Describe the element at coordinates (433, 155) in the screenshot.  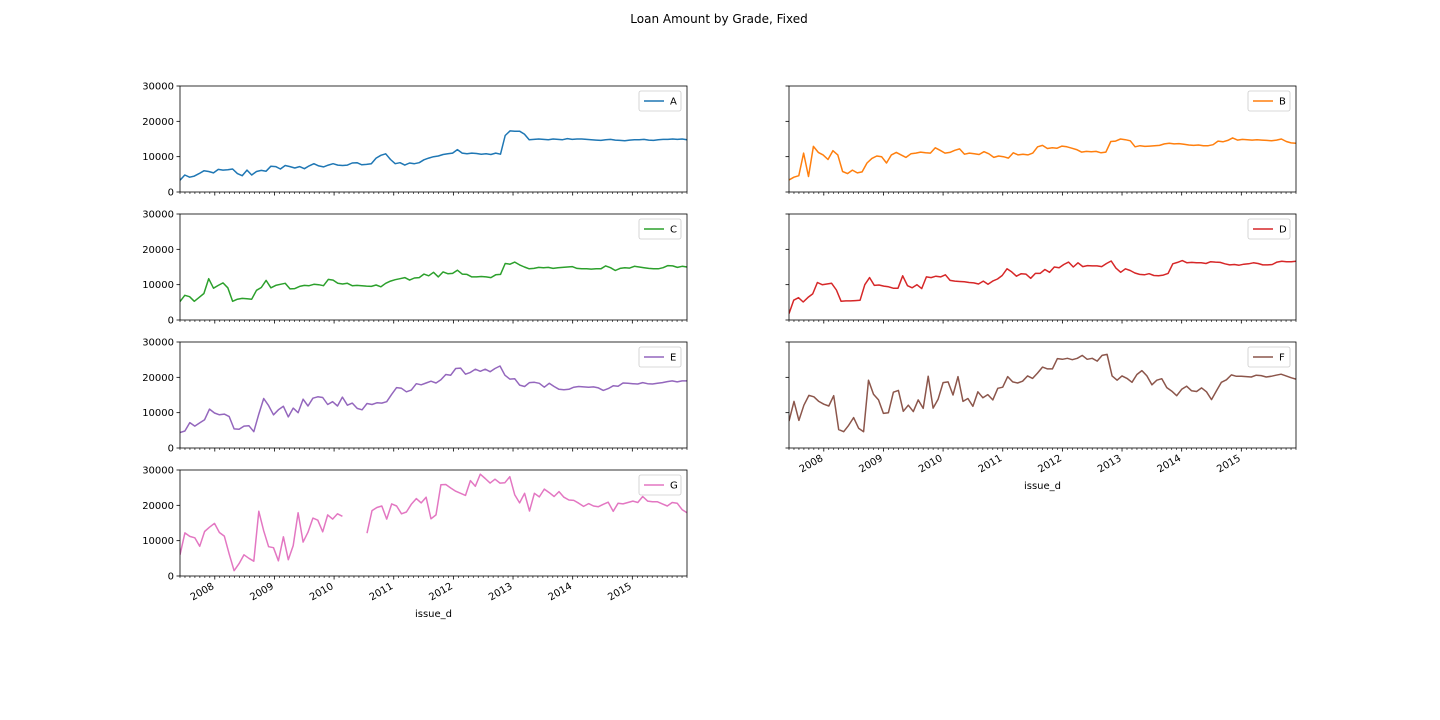
I see `series-line-a` at that location.